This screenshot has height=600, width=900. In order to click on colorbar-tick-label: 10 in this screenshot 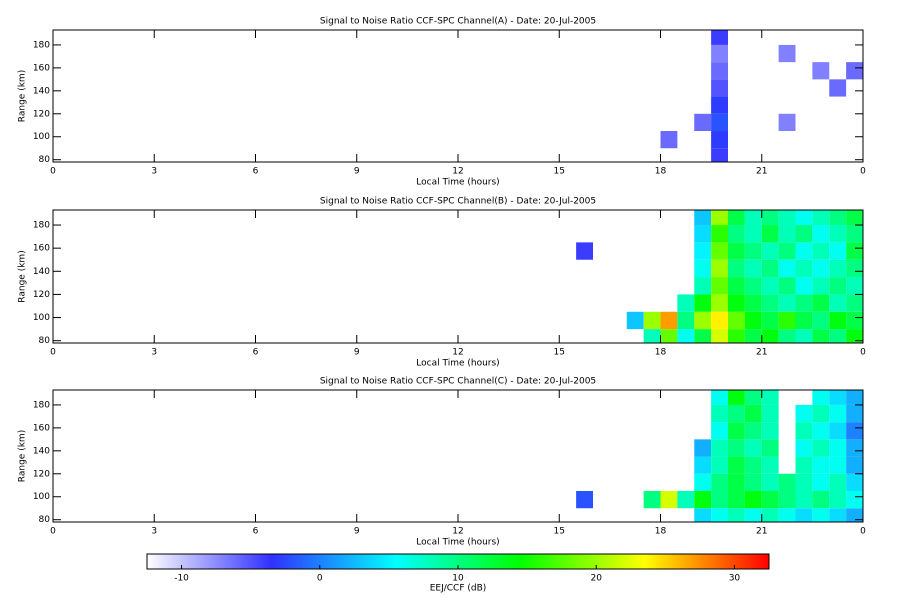, I will do `click(458, 579)`.